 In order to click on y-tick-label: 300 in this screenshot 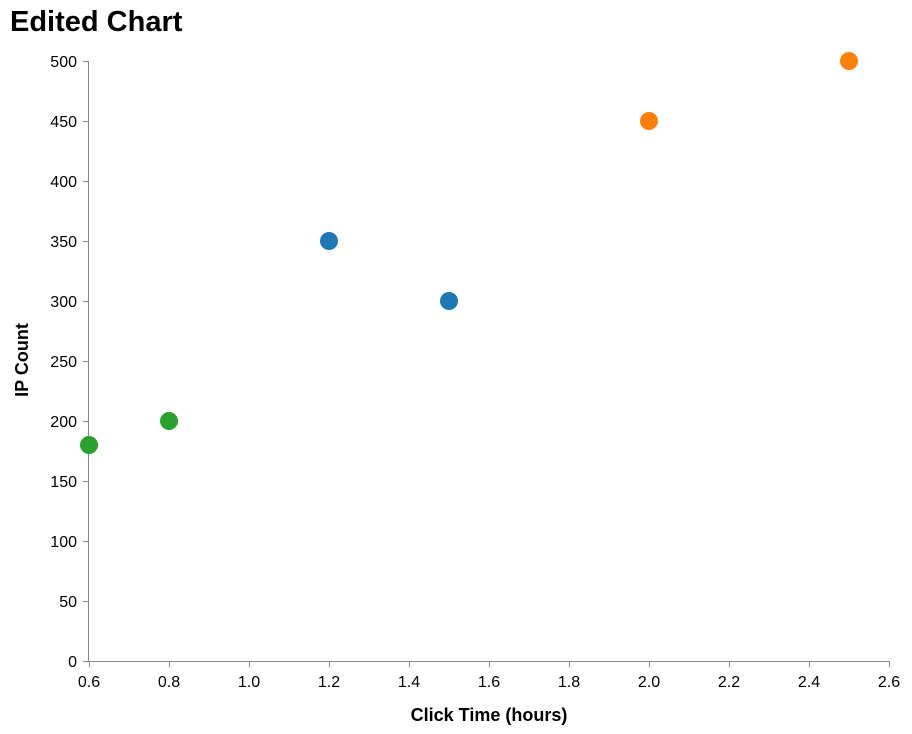, I will do `click(63, 302)`.